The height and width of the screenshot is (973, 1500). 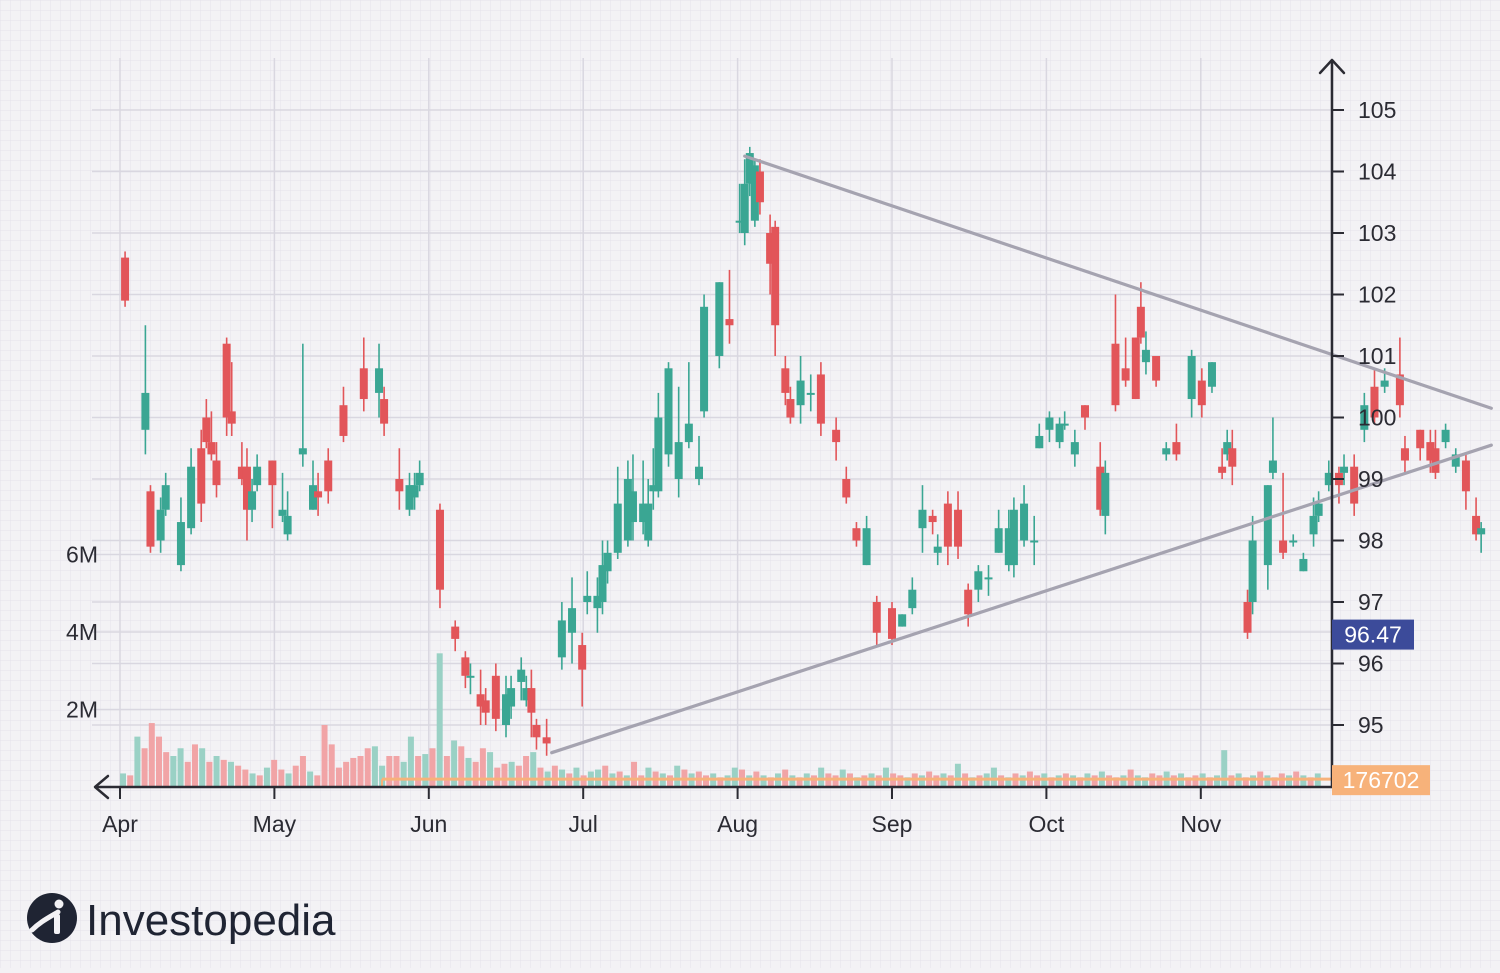 What do you see at coordinates (120, 824) in the screenshot?
I see `month-tick-label: Apr` at bounding box center [120, 824].